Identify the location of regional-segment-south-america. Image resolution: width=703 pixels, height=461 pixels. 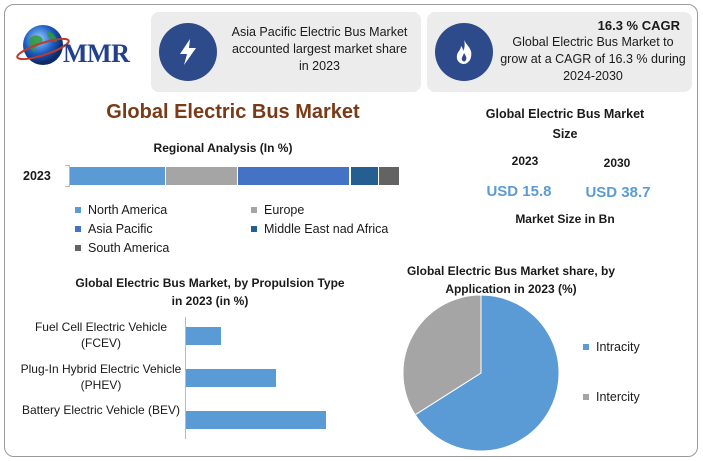
(388, 176).